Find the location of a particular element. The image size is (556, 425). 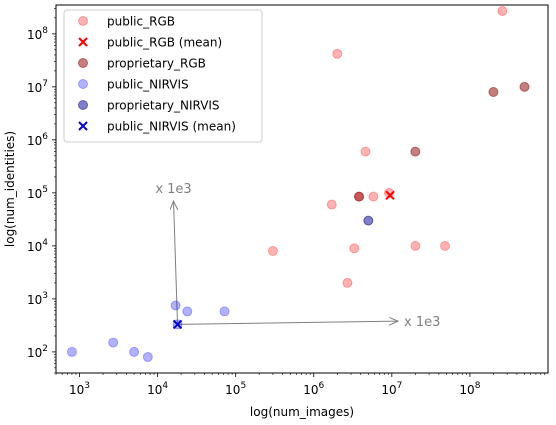

x-tick-label: 10³ is located at coordinates (79, 389).